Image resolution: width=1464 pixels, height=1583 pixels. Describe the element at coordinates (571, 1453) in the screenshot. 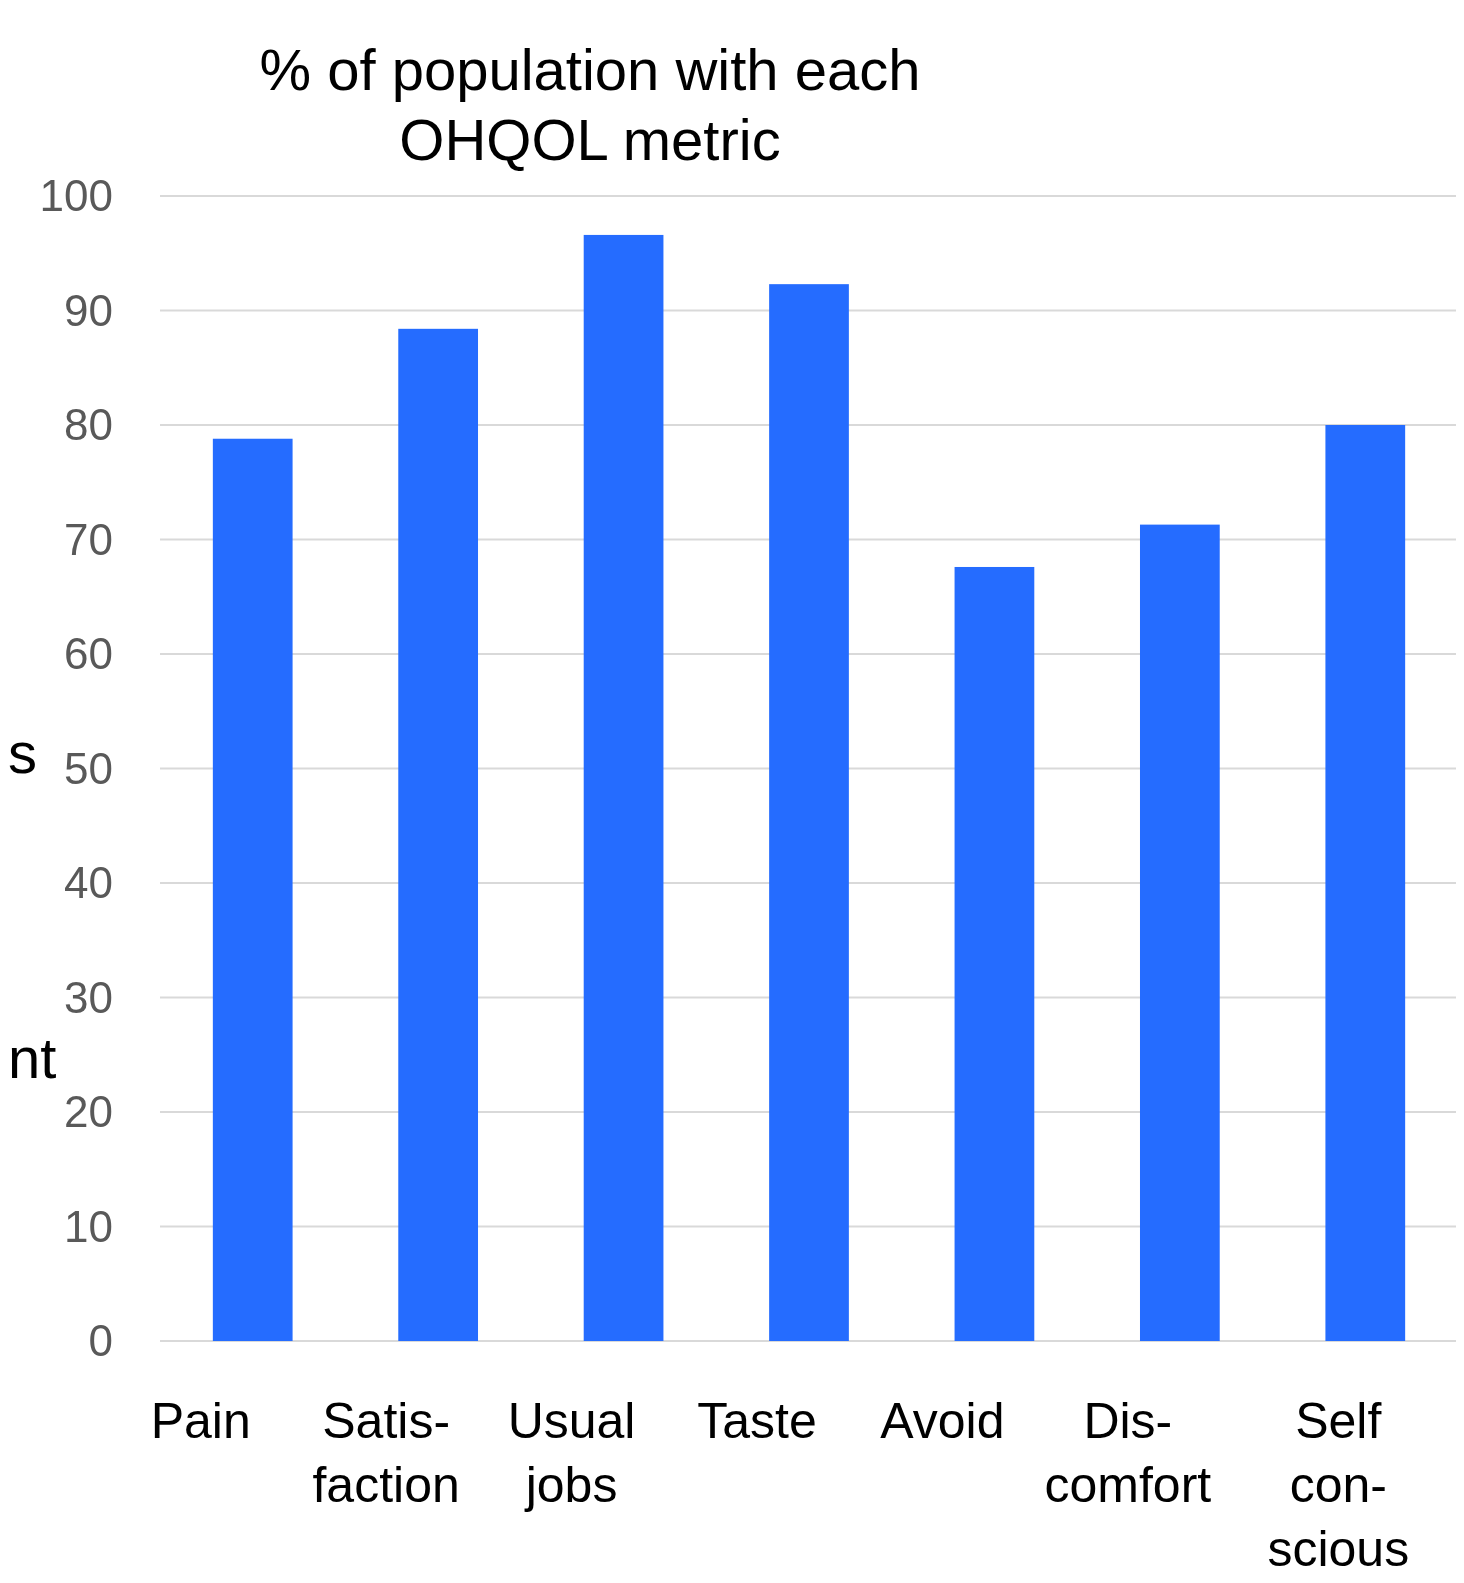

I see `x-tick-label: Usual jobs` at that location.